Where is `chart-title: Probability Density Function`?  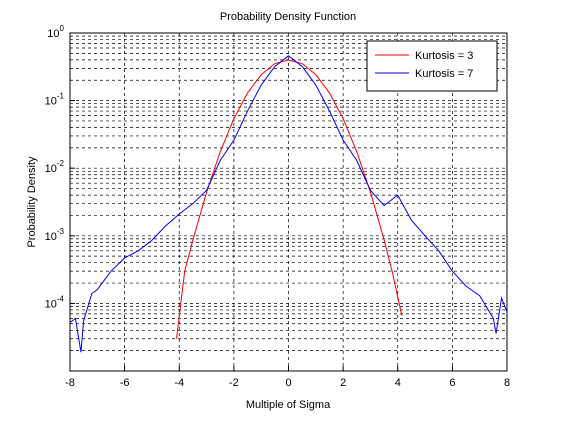 chart-title: Probability Density Function is located at coordinates (288, 17).